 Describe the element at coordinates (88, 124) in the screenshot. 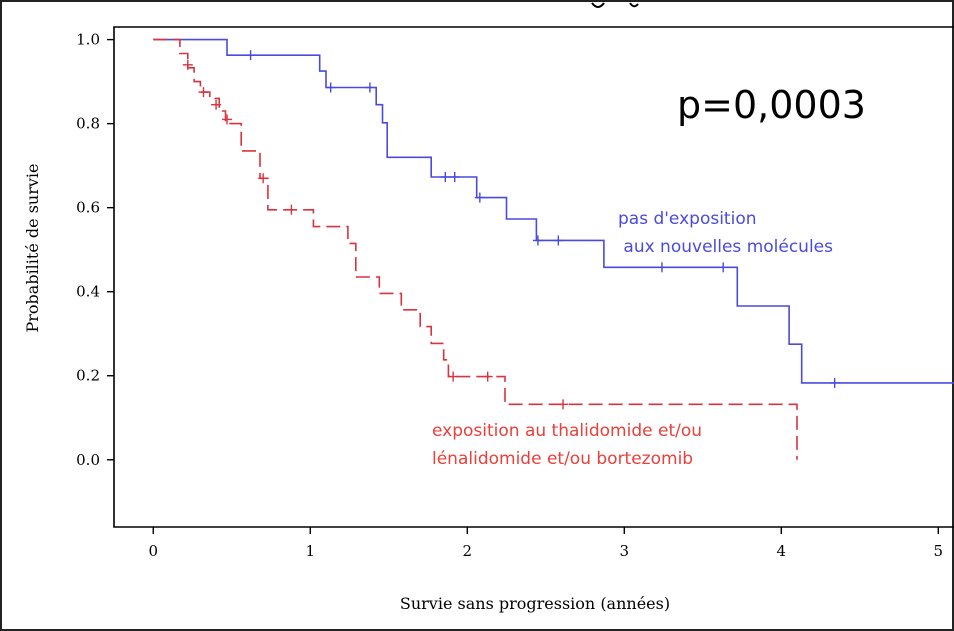

I see `y-tick-label: 0.8` at that location.